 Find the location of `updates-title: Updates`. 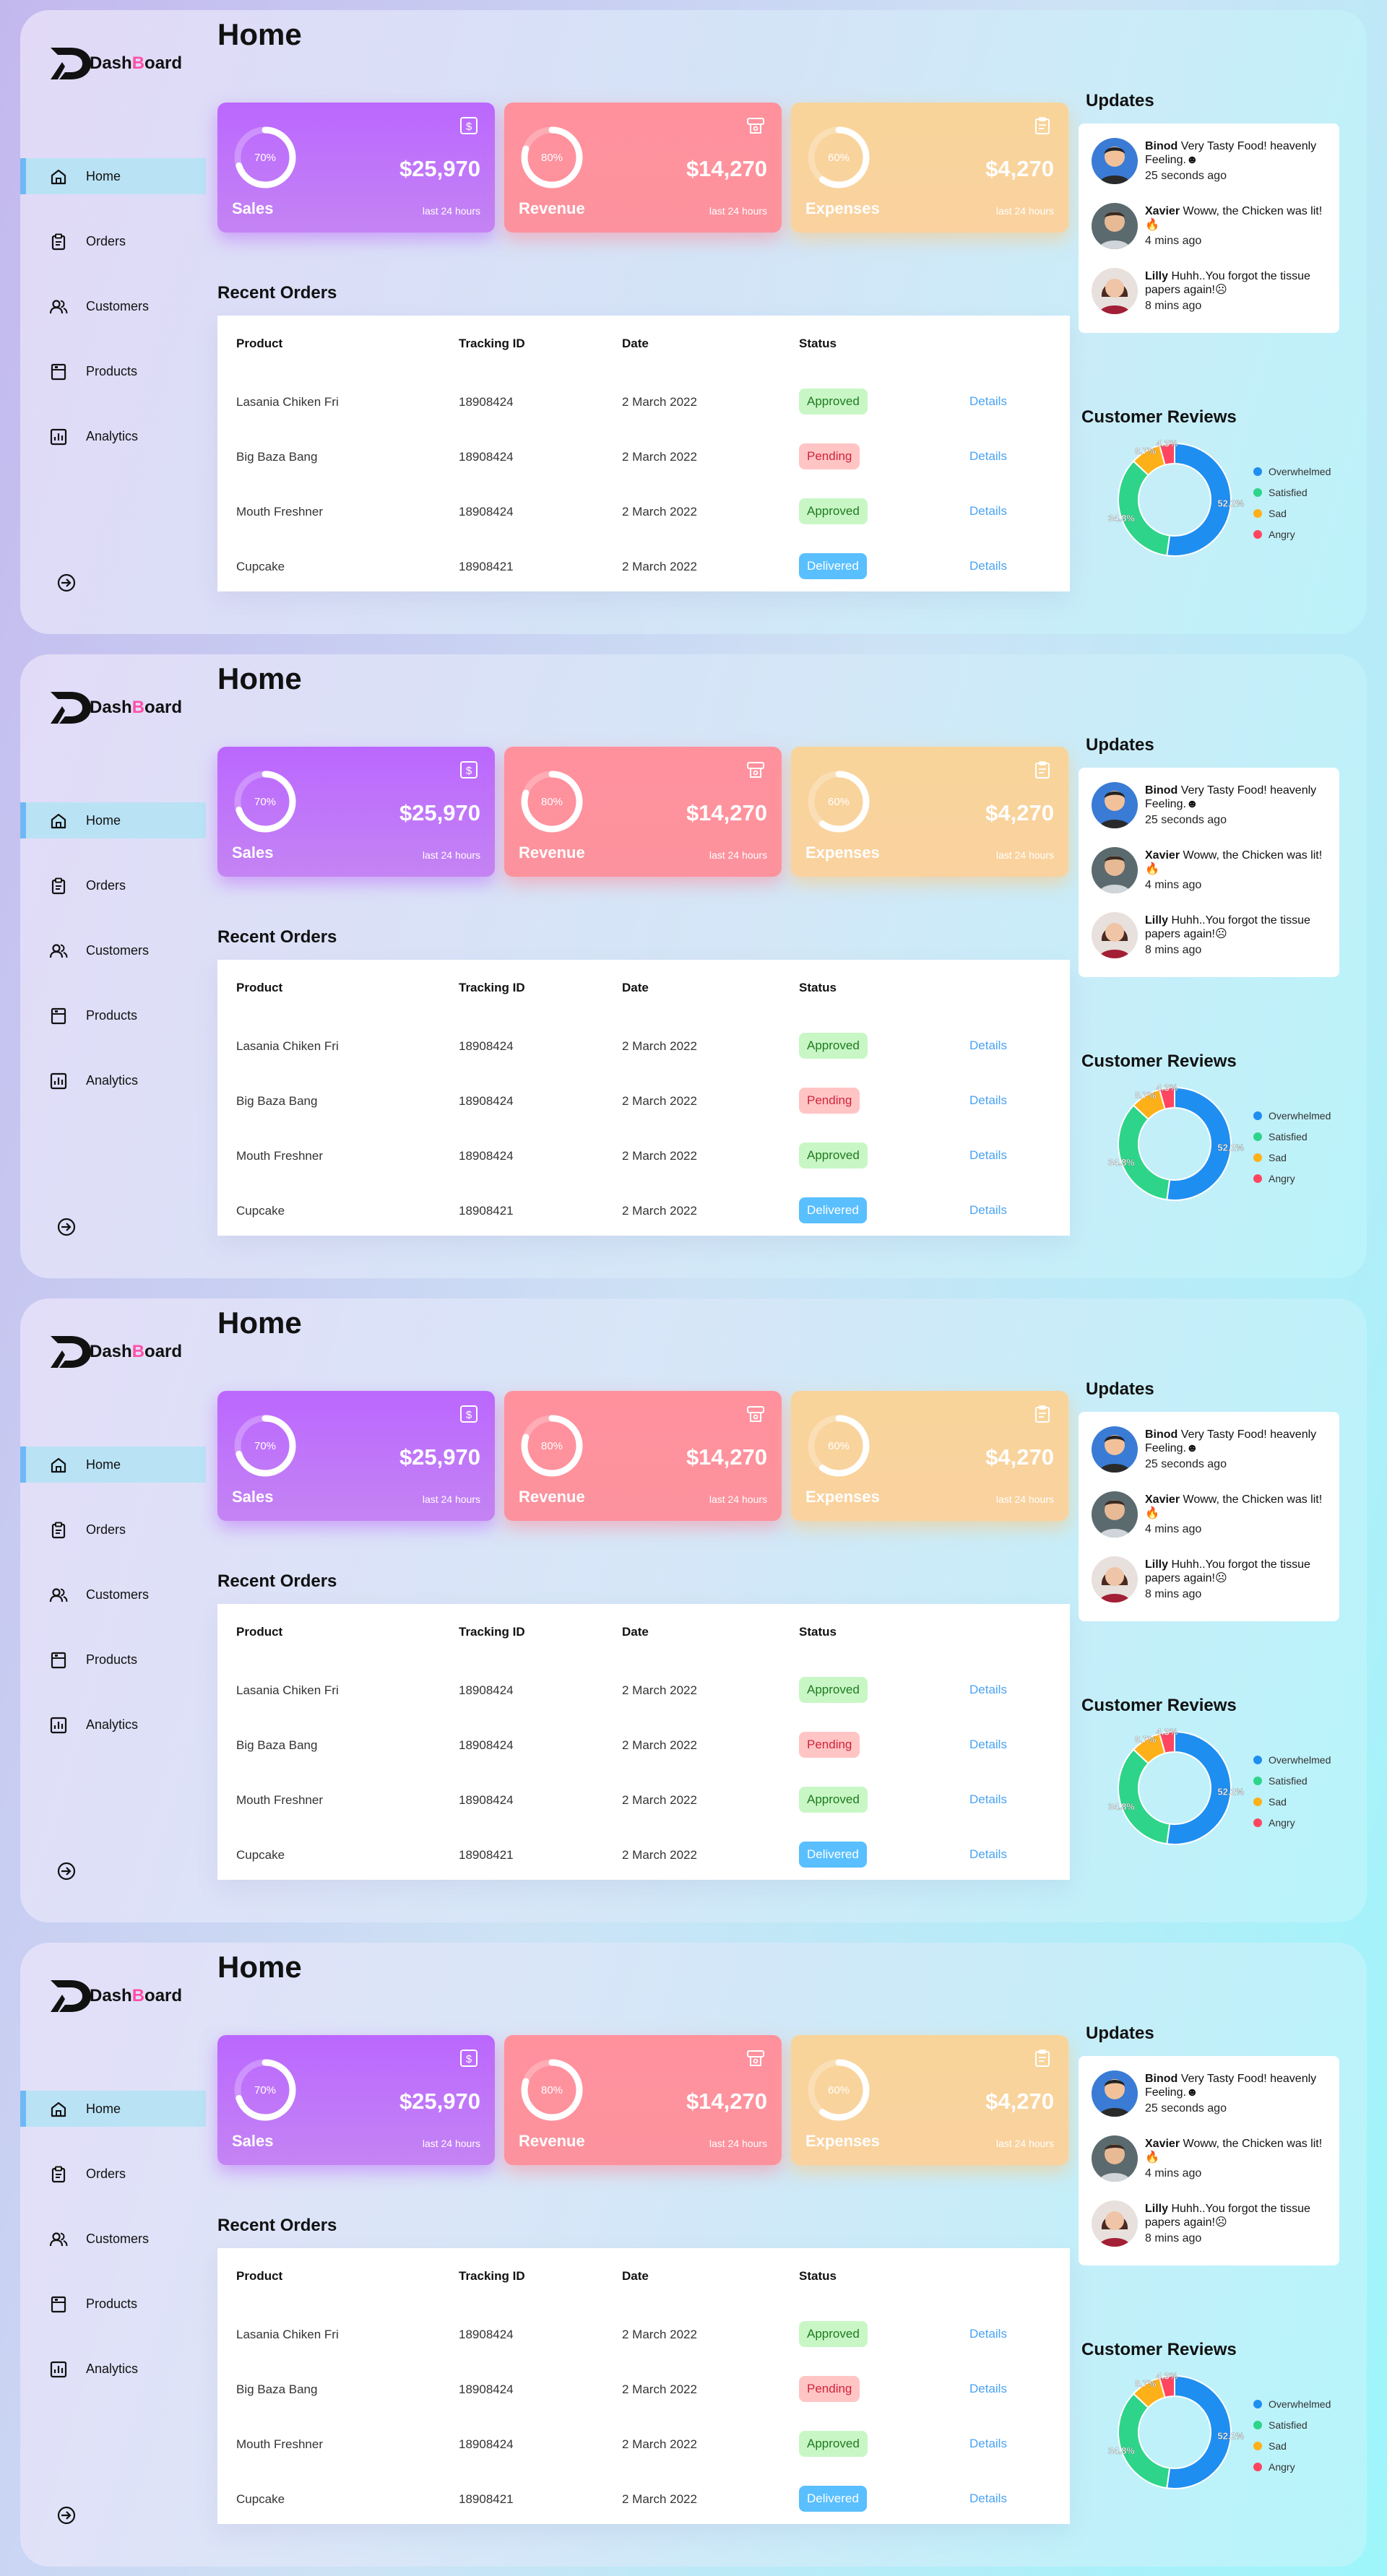

updates-title: Updates is located at coordinates (1120, 2033).